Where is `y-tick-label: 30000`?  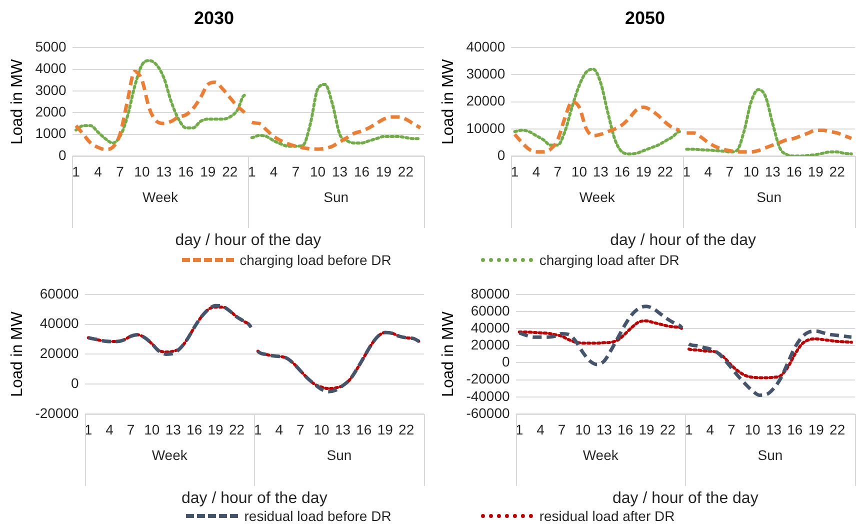 y-tick-label: 30000 is located at coordinates (486, 74).